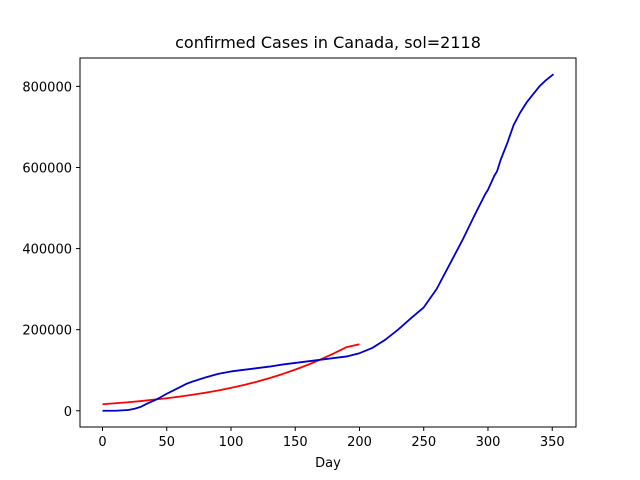  I want to click on x-tick-label: 0, so click(102, 442).